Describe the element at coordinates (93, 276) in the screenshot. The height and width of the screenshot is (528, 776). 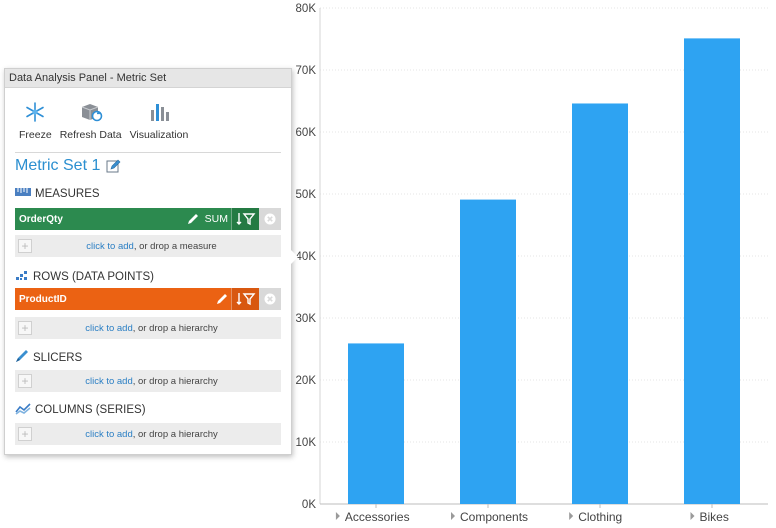
I see `rows-label: ROWS (DATA POINTS)` at that location.